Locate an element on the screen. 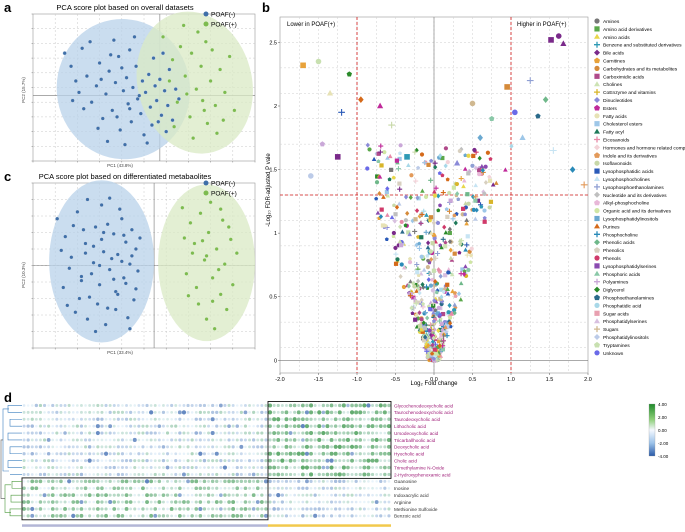 This screenshot has height=532, width=685. heatmap-colorbar is located at coordinates (652, 430).